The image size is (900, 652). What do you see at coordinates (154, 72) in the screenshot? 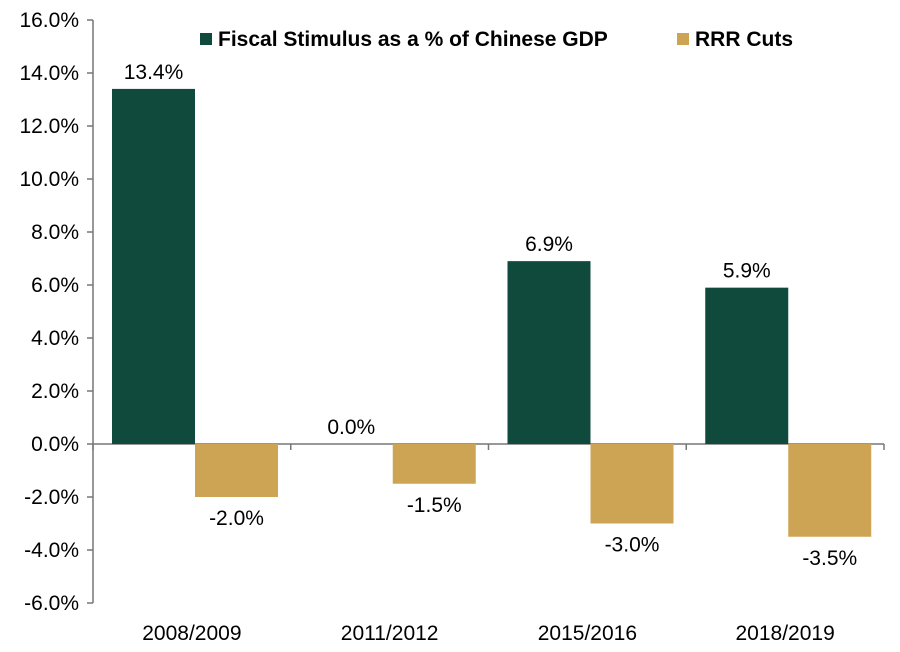
I see `data-label: 13.4%` at bounding box center [154, 72].